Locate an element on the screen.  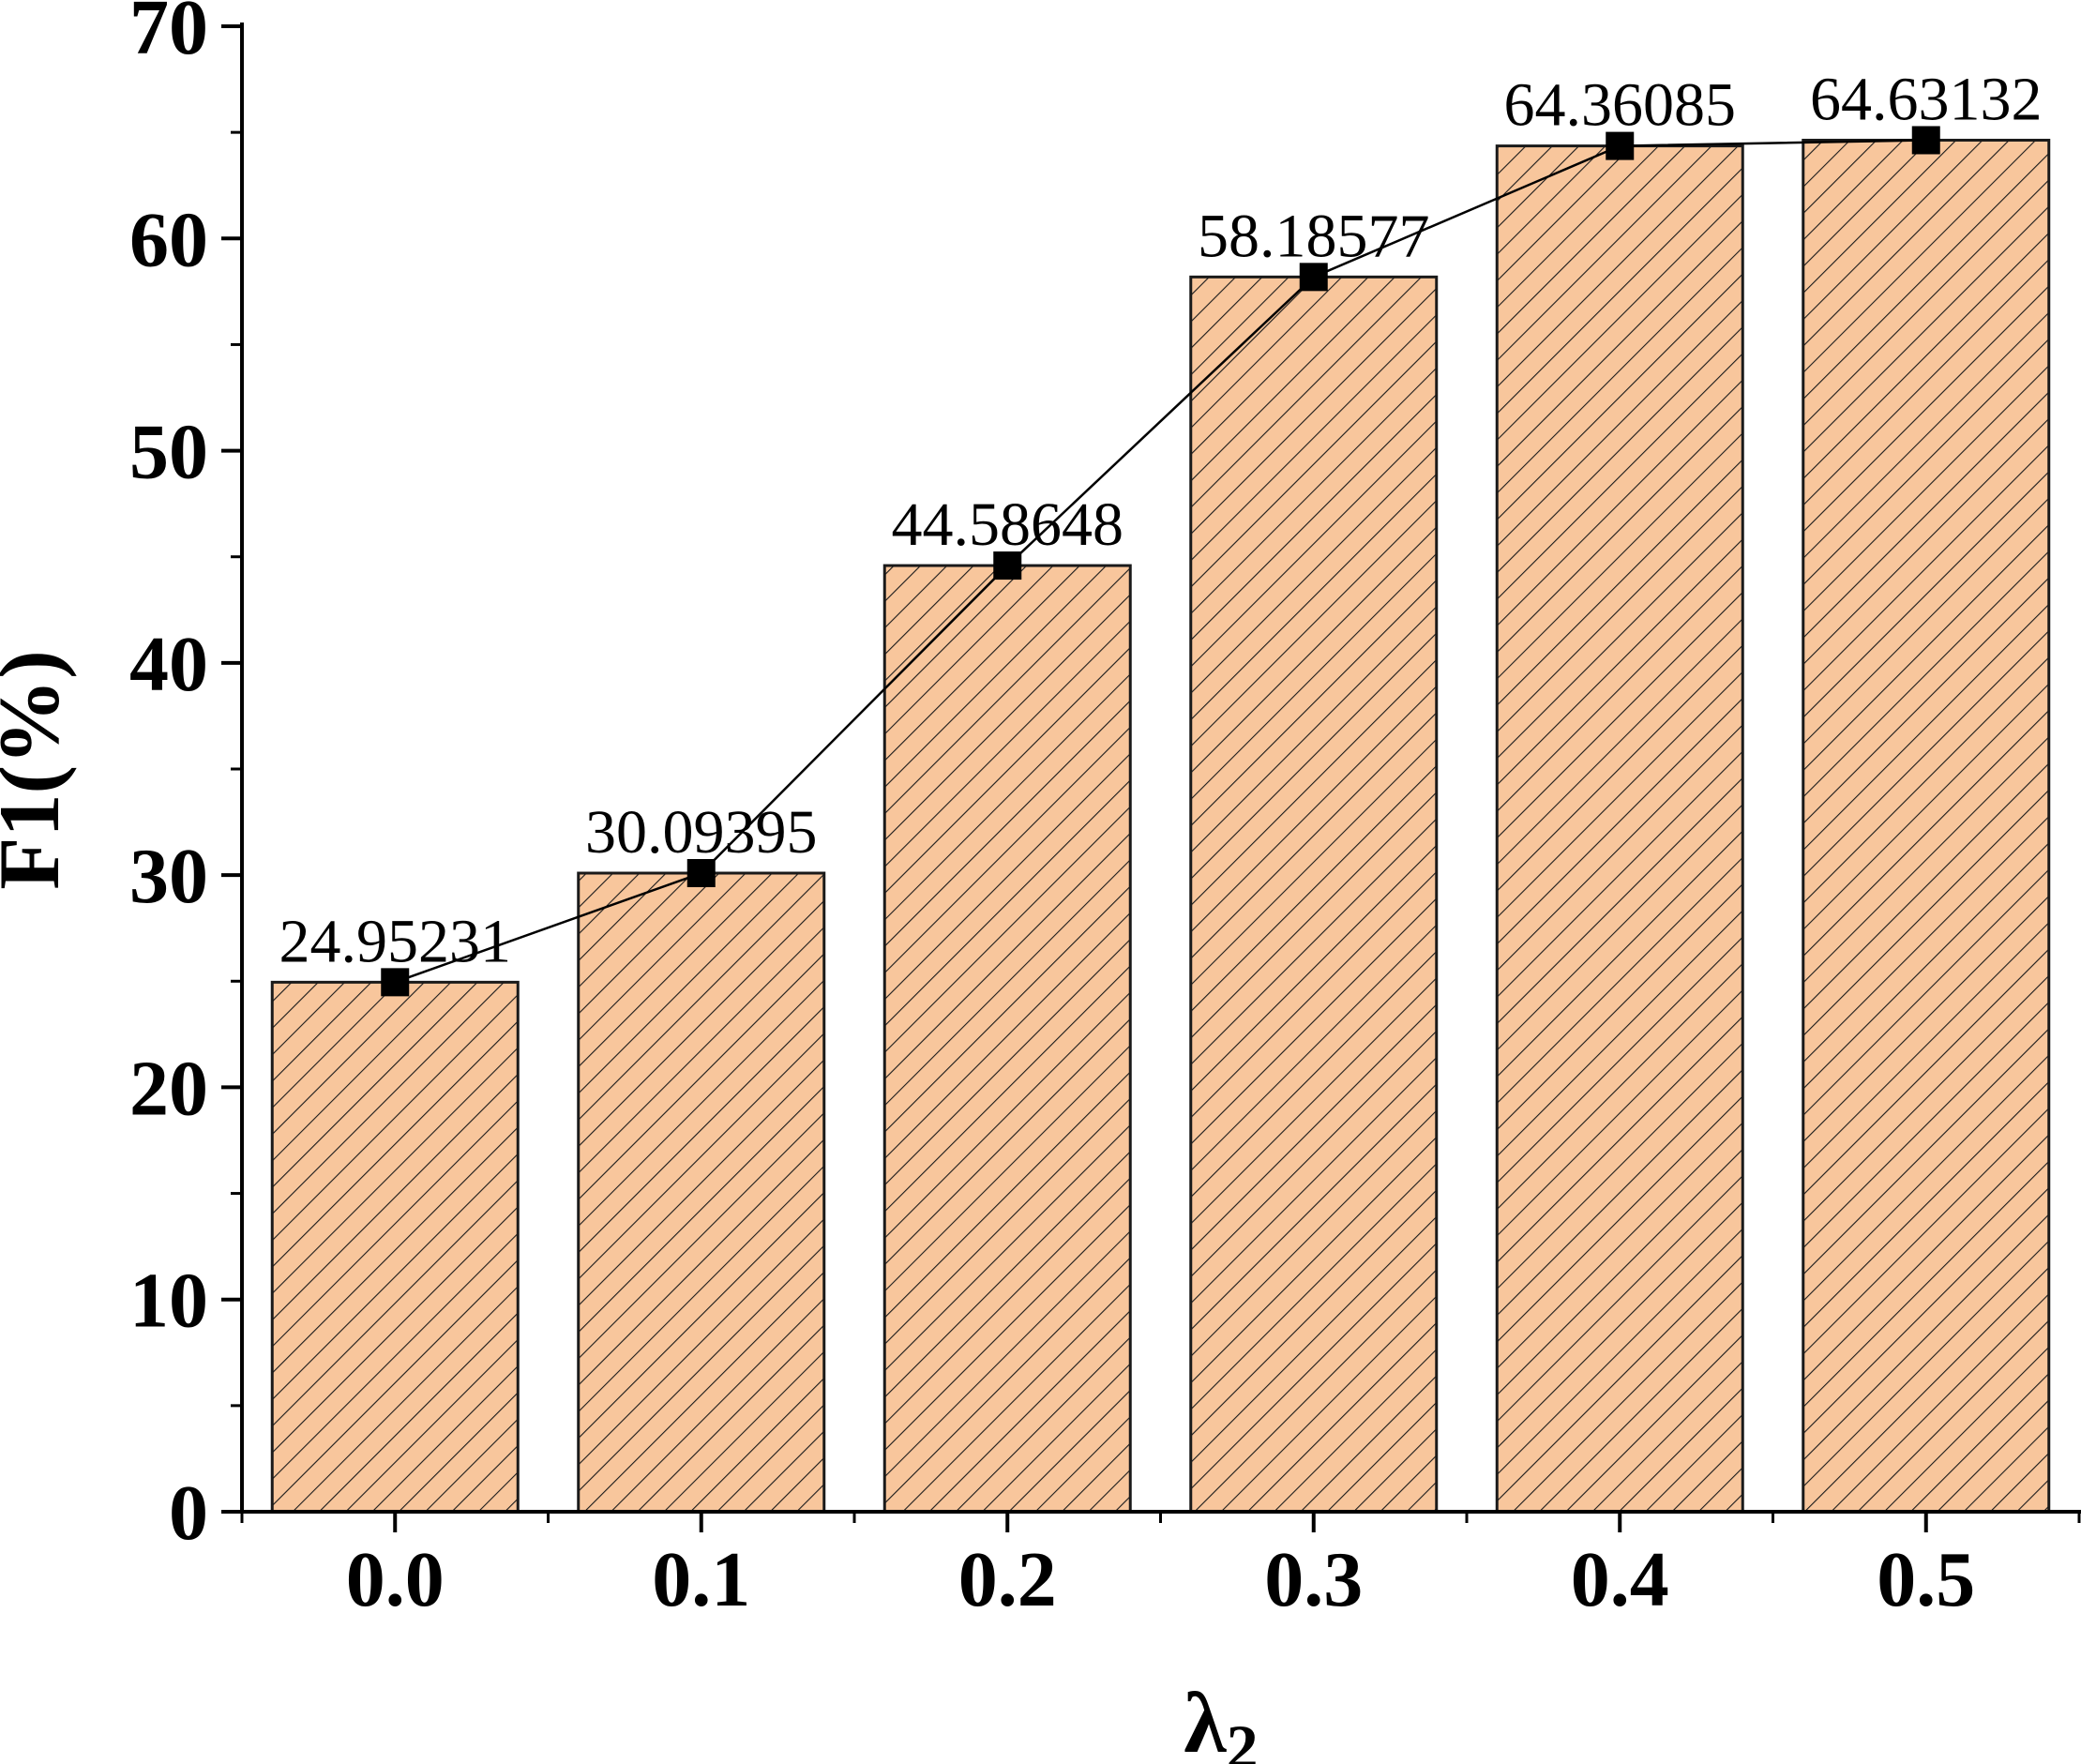
data-label: 44.58648 is located at coordinates (1008, 524).